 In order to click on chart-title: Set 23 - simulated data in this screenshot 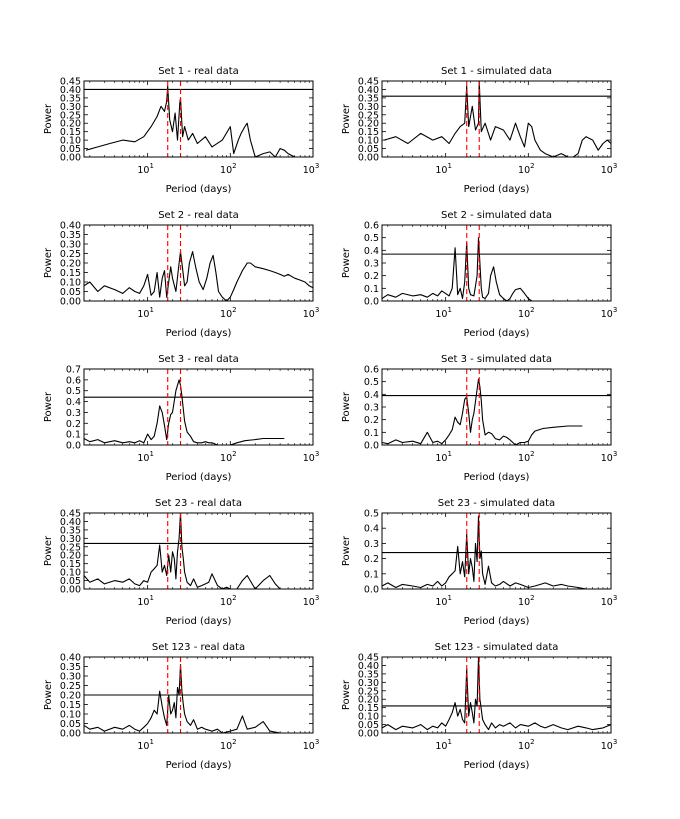, I will do `click(496, 503)`.